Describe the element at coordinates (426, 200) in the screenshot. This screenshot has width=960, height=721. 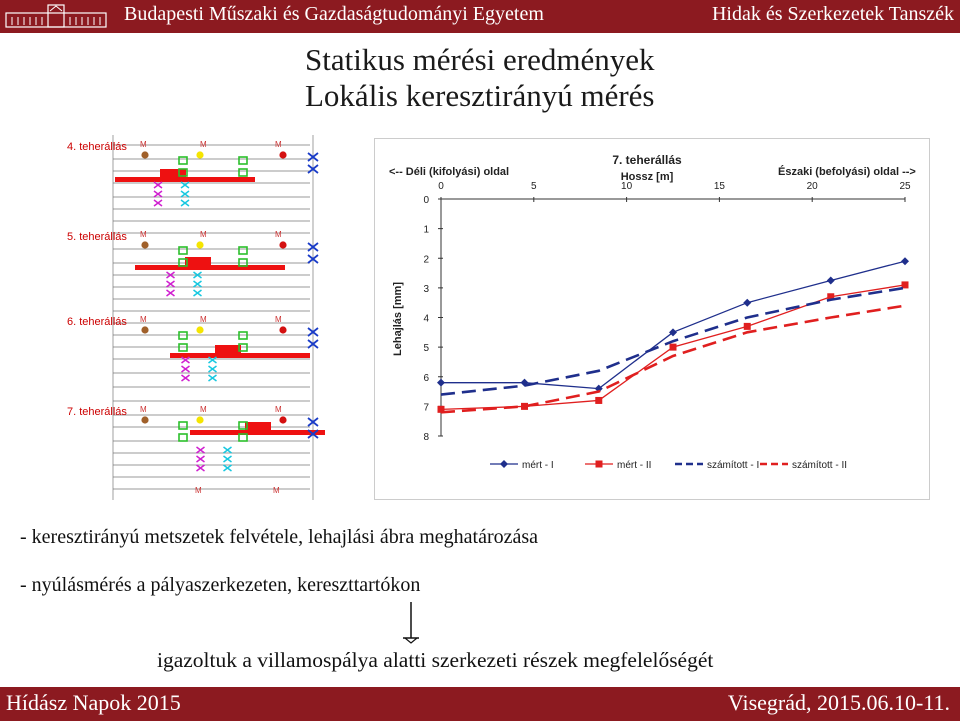
I see `y-tick-label: 0` at that location.